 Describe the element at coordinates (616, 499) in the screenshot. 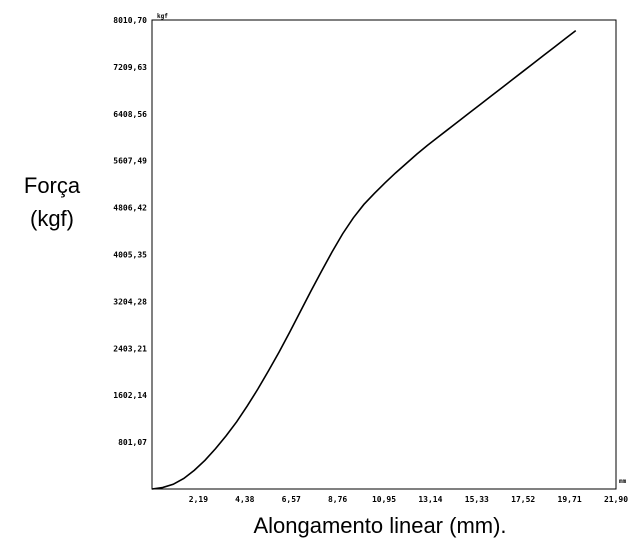

I see `x-tick-label: 21,90` at that location.